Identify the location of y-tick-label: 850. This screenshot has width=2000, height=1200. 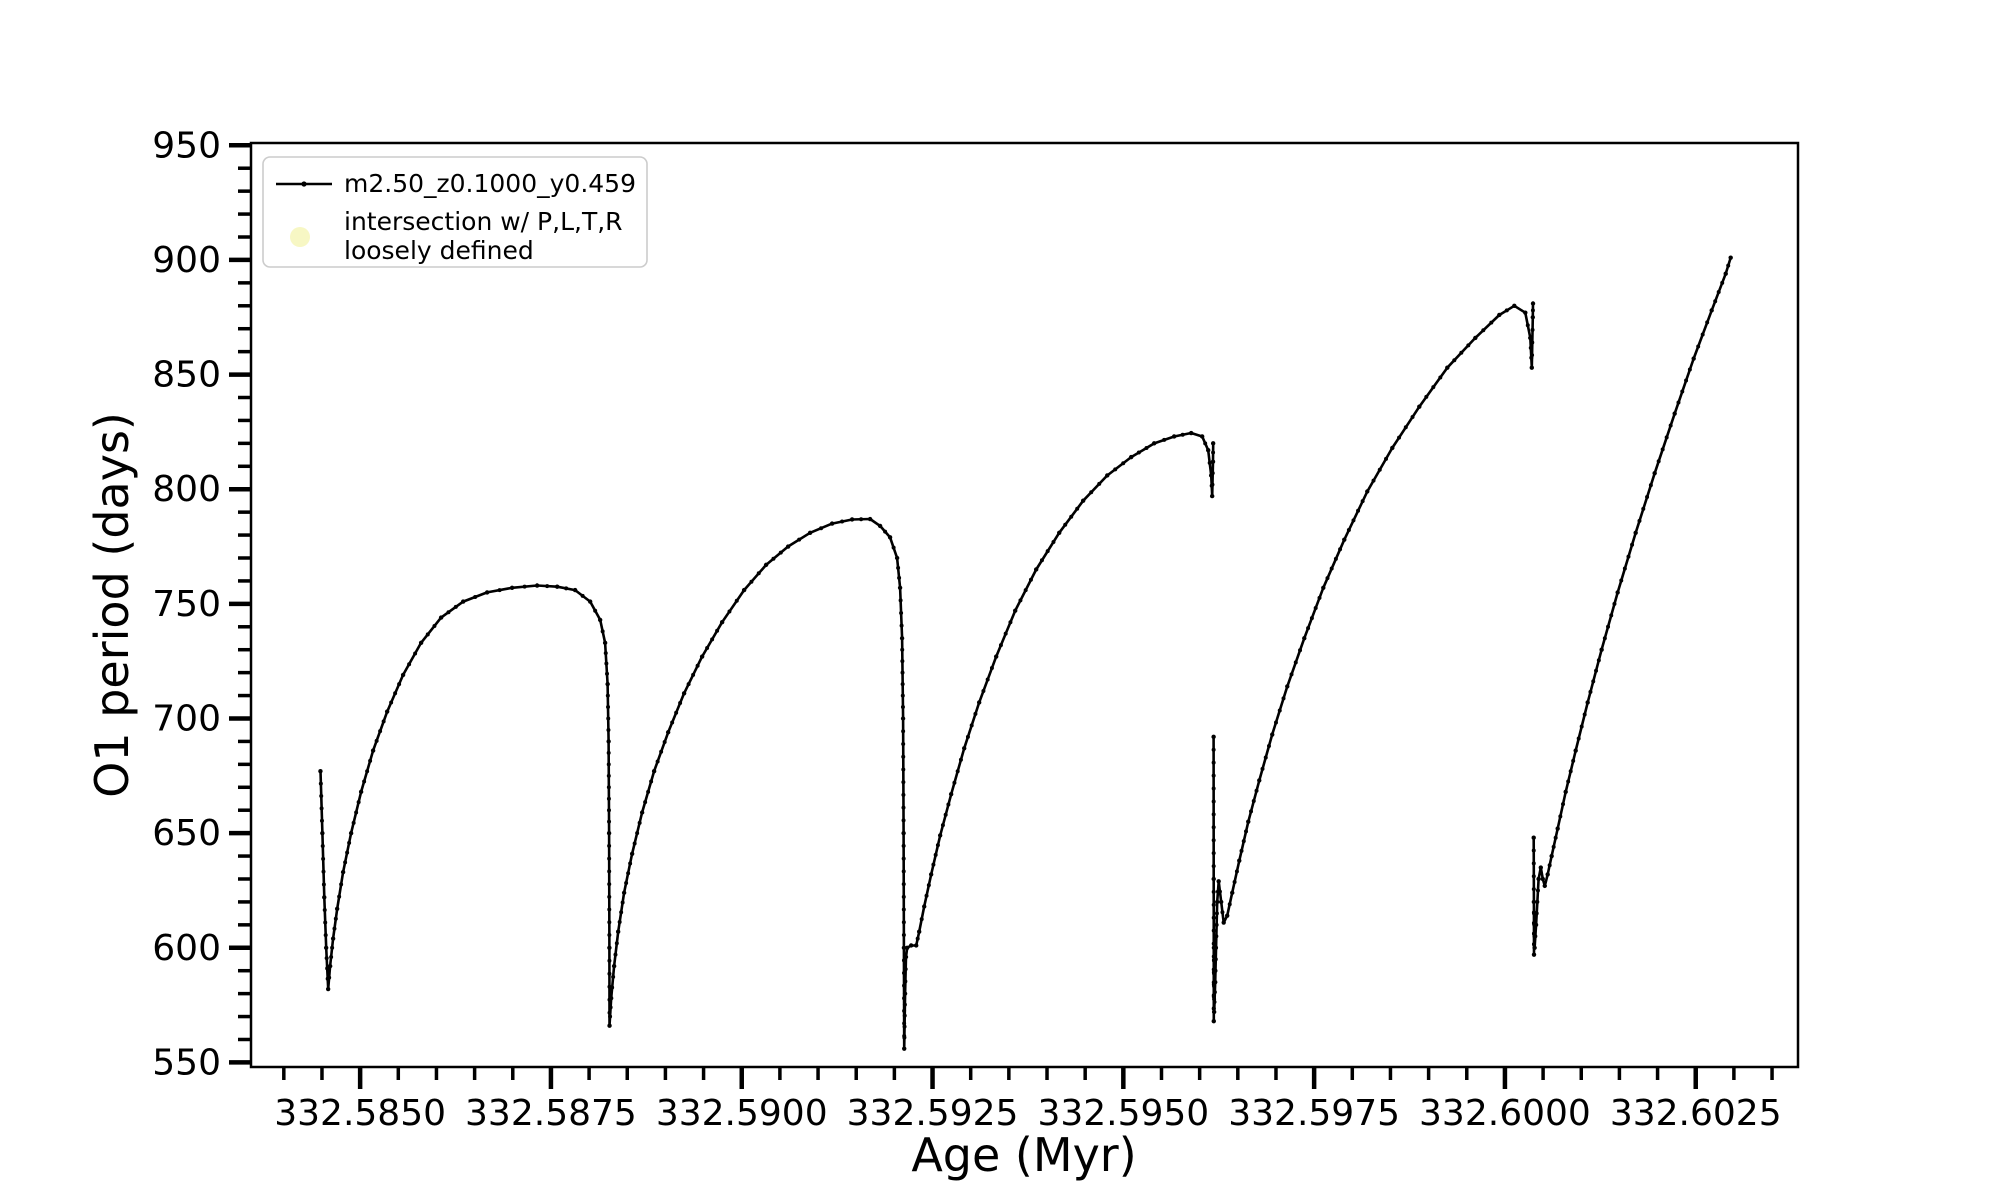
(186, 375).